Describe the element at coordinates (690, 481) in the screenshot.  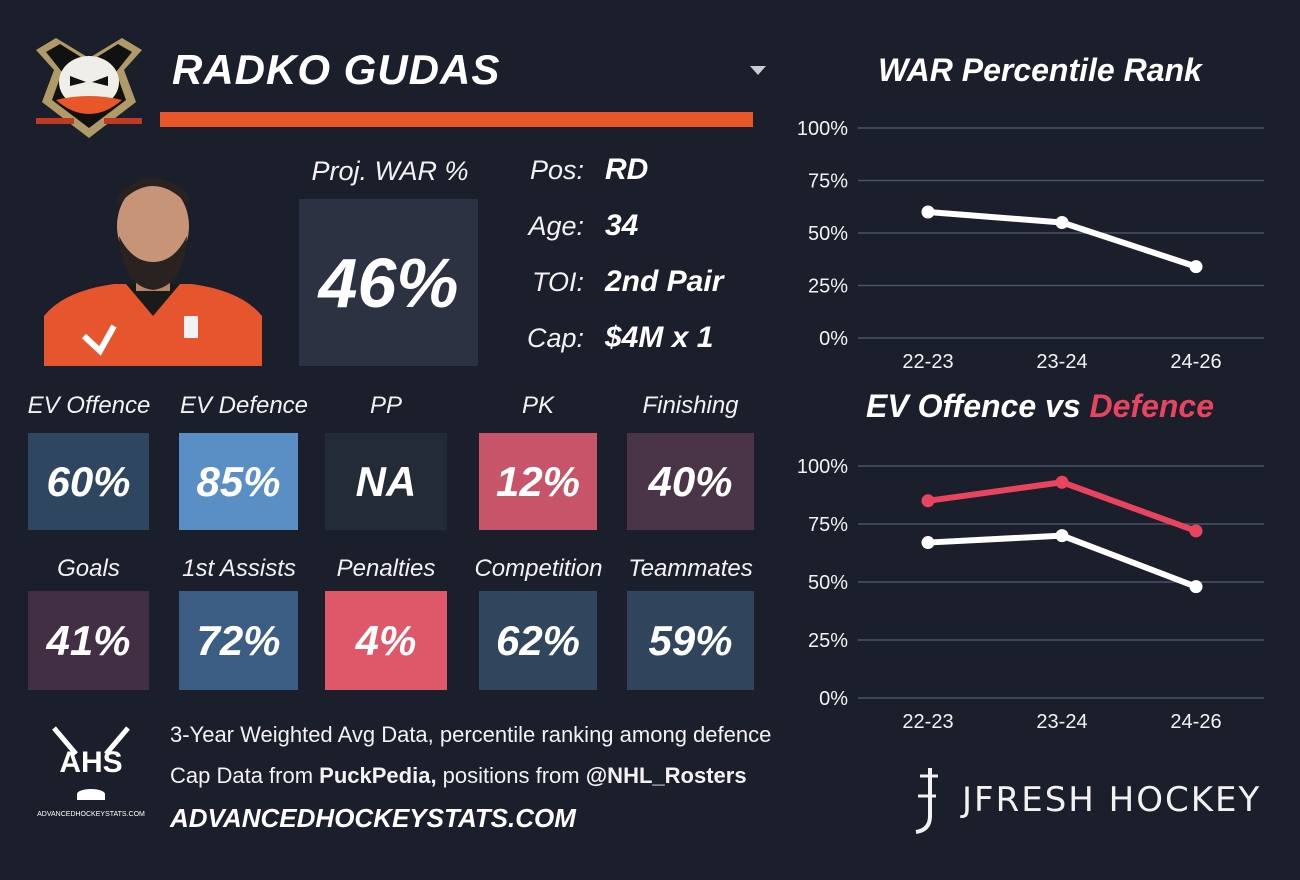
I see `finishing-tile: 40%` at that location.